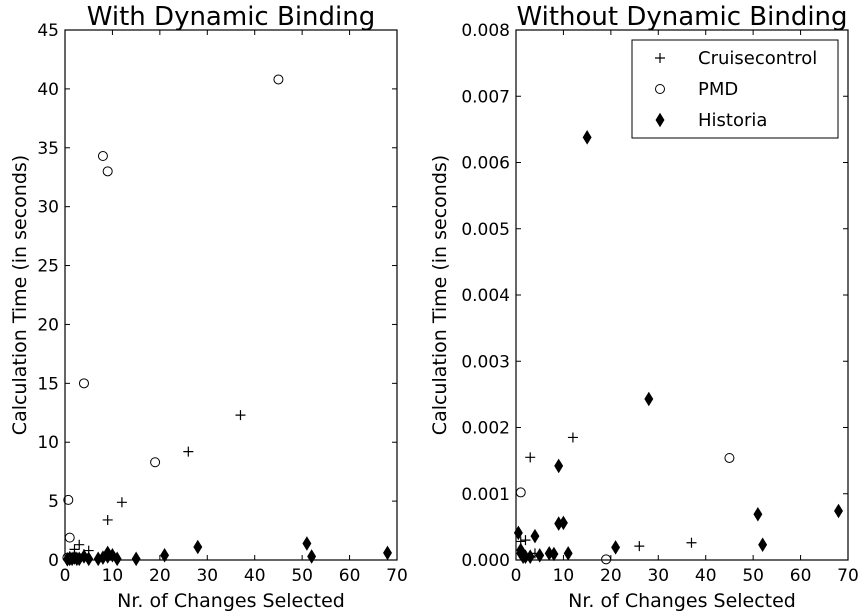 The image size is (866, 615). I want to click on y-tick-label: 25, so click(48, 267).